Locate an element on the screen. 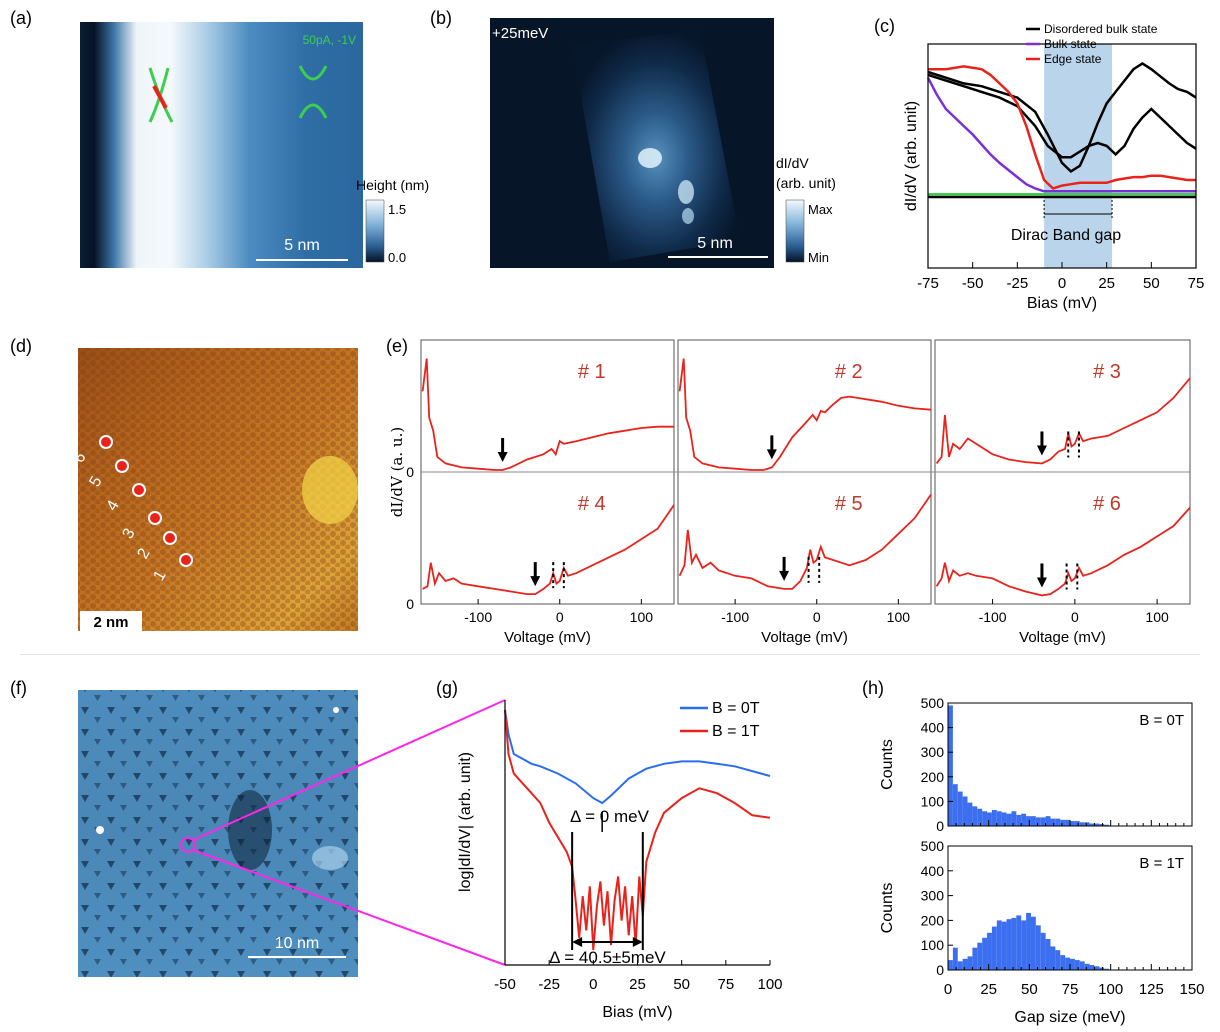  panel-d-label: (d) is located at coordinates (21, 346).